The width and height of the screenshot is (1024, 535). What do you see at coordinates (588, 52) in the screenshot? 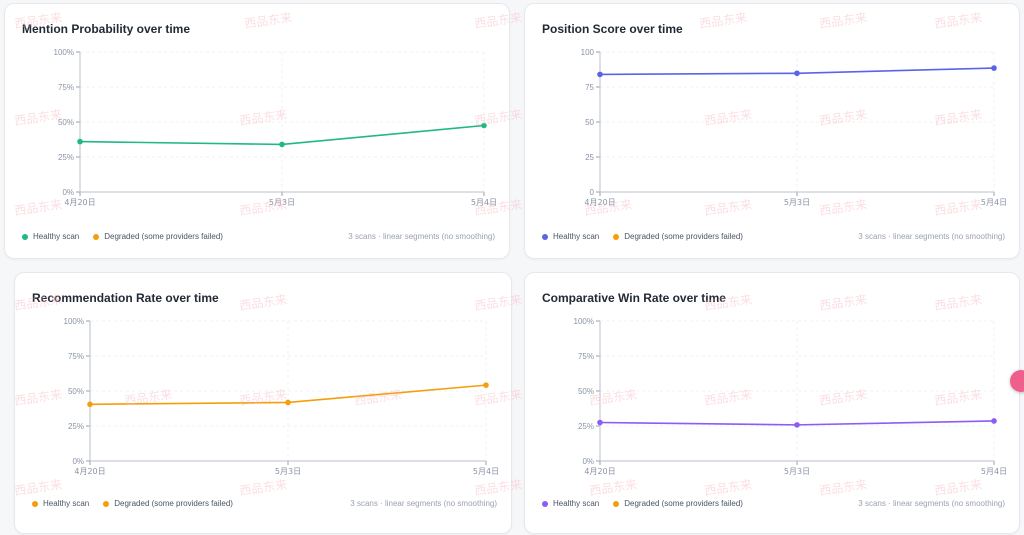
I see `y-tick-label: 100` at bounding box center [588, 52].